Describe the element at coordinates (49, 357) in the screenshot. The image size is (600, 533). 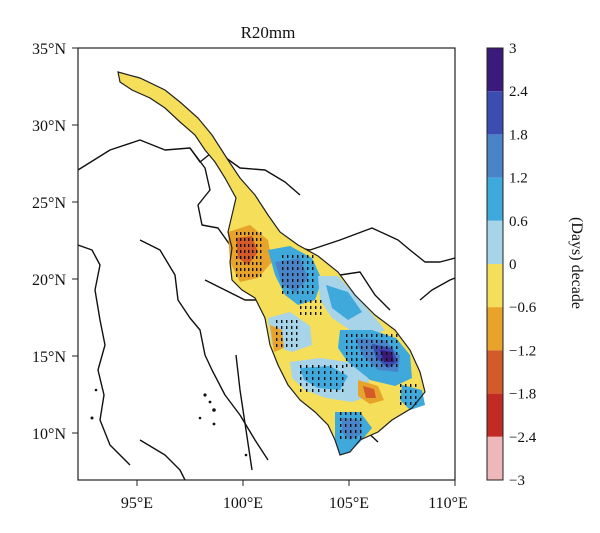
I see `y-tick-label: 15°N` at that location.